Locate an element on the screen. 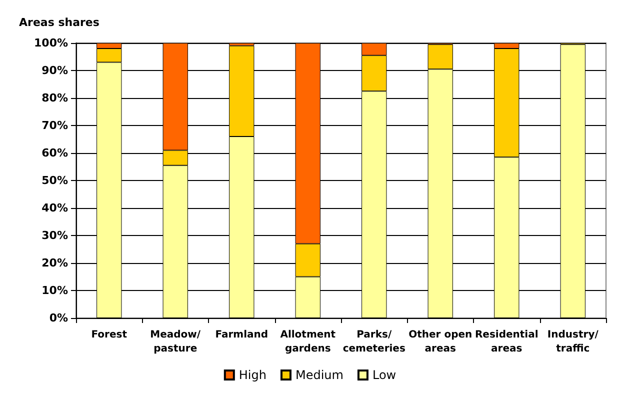 Image resolution: width=620 pixels, height=400 pixels. y-tick-label: 90% is located at coordinates (55, 70).